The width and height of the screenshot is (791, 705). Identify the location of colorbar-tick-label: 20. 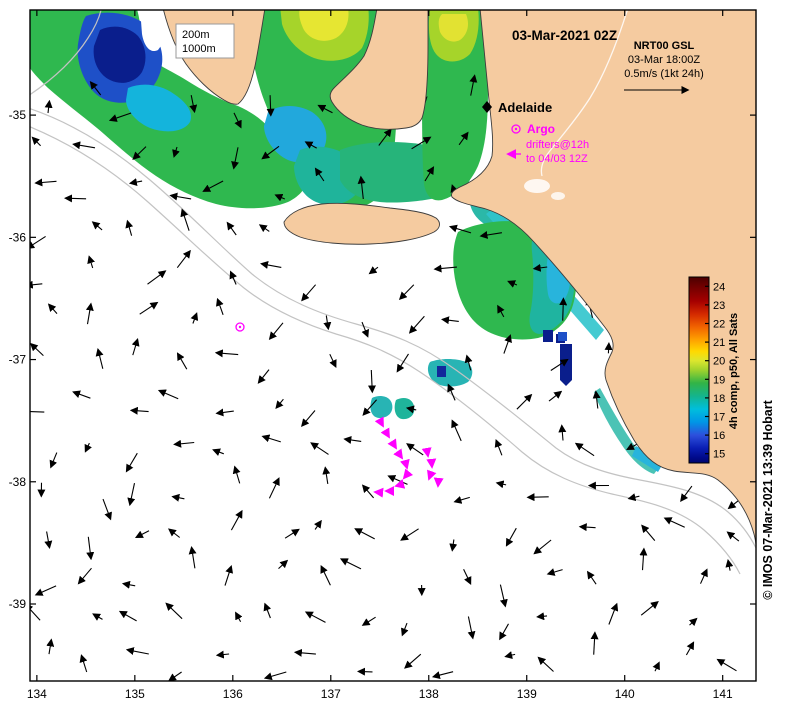
(719, 362).